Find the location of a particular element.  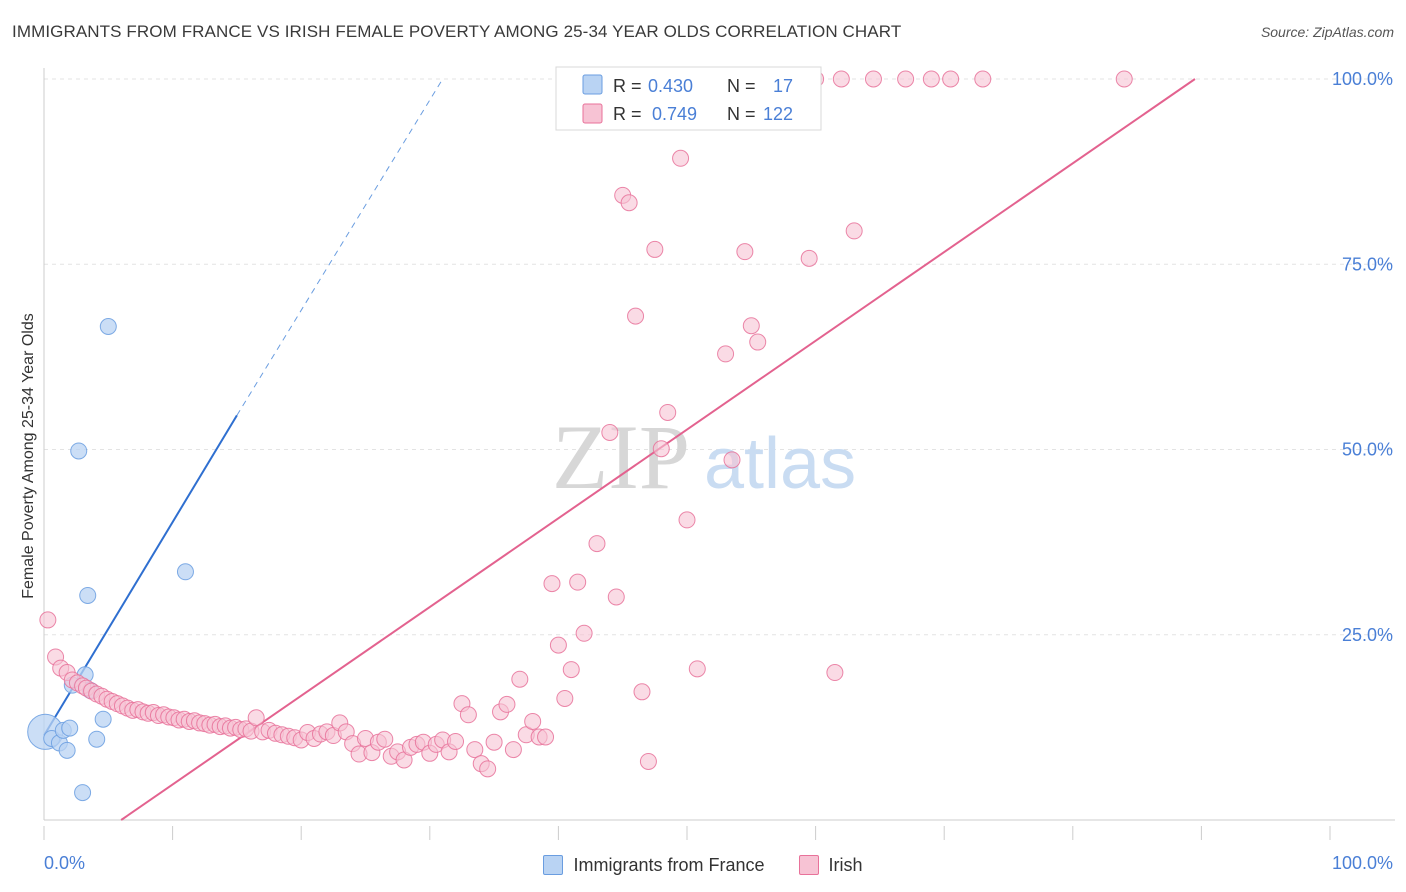

legend-swatch-irish is located at coordinates (592, 113).